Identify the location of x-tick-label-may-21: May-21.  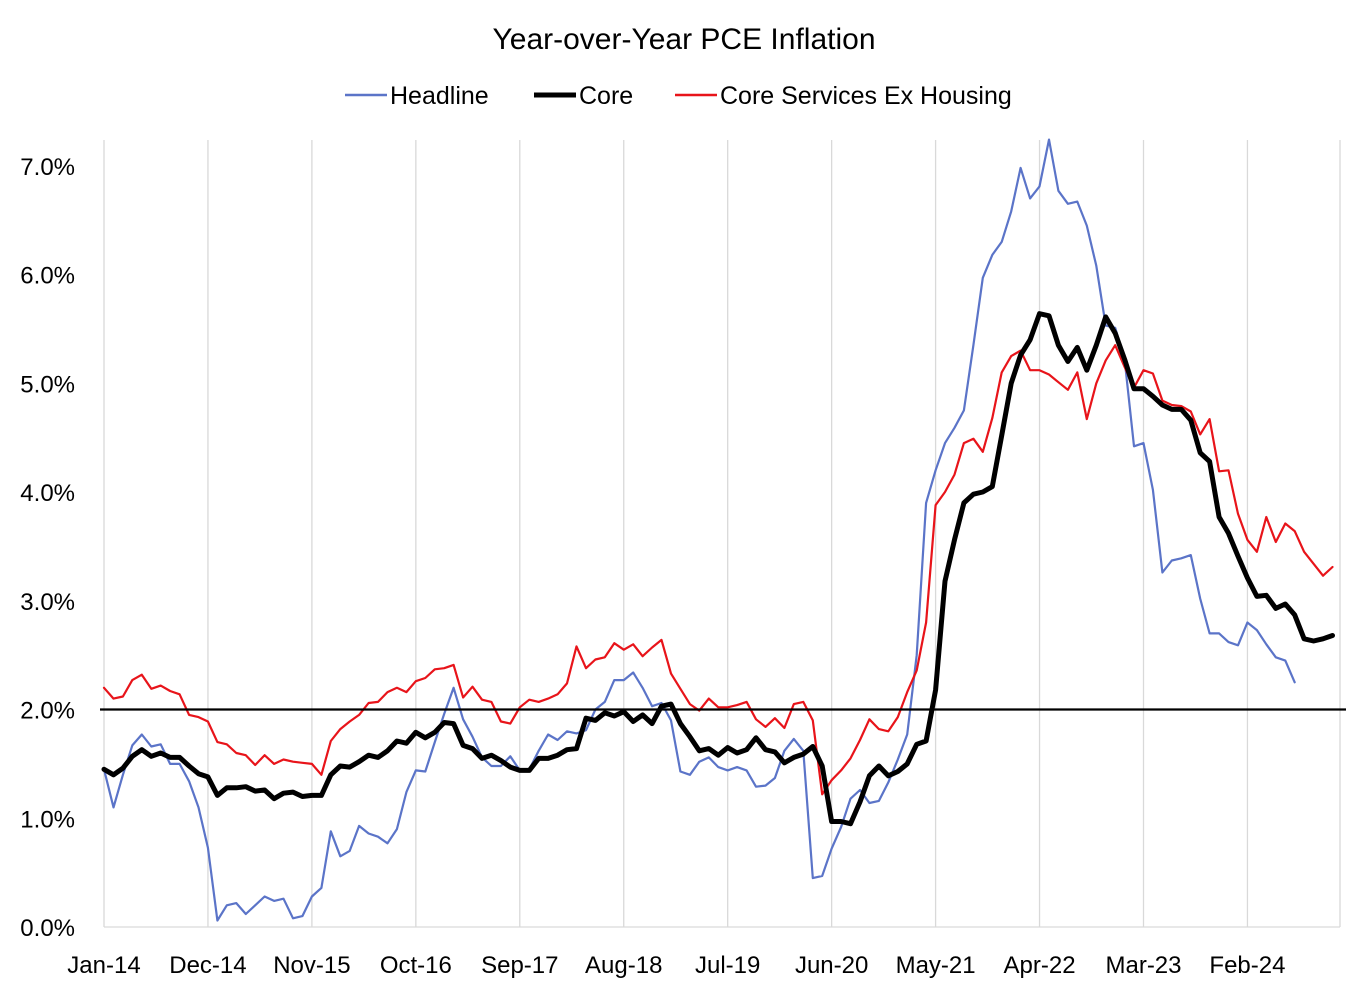
(936, 965).